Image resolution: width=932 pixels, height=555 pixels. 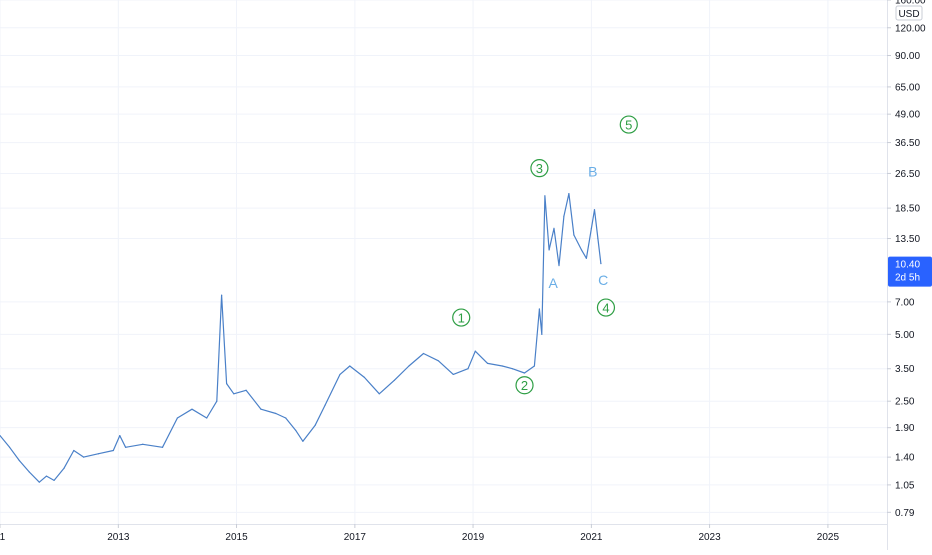 I want to click on wave-label: C, so click(x=603, y=280).